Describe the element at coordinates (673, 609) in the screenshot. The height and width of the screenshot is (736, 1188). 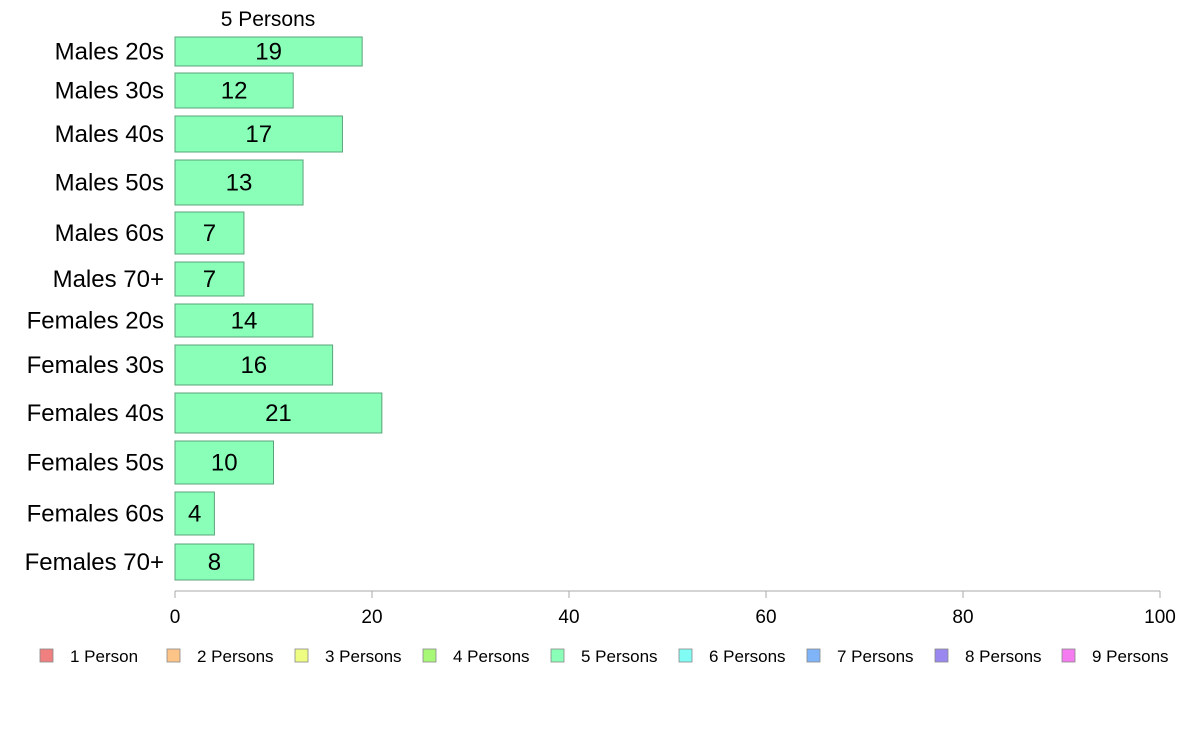
I see `x-axis: 0 20 40 60 80 100` at that location.